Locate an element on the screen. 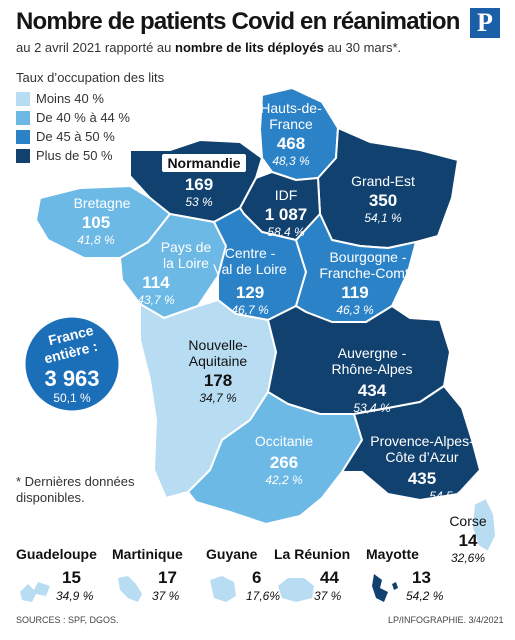  region-label-auvergne-rhone-alpes-1: Auvergne - is located at coordinates (372, 353).